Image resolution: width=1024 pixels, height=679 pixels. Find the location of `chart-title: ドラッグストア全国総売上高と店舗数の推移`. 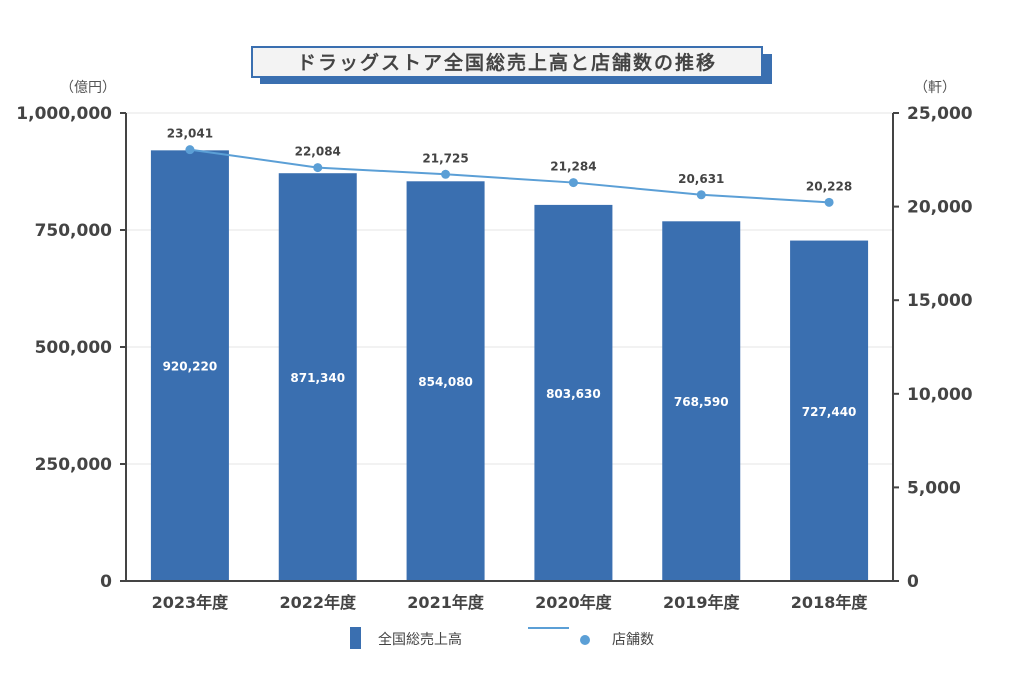

chart-title: ドラッグストア全国総売上高と店舗数の推移 is located at coordinates (507, 62).